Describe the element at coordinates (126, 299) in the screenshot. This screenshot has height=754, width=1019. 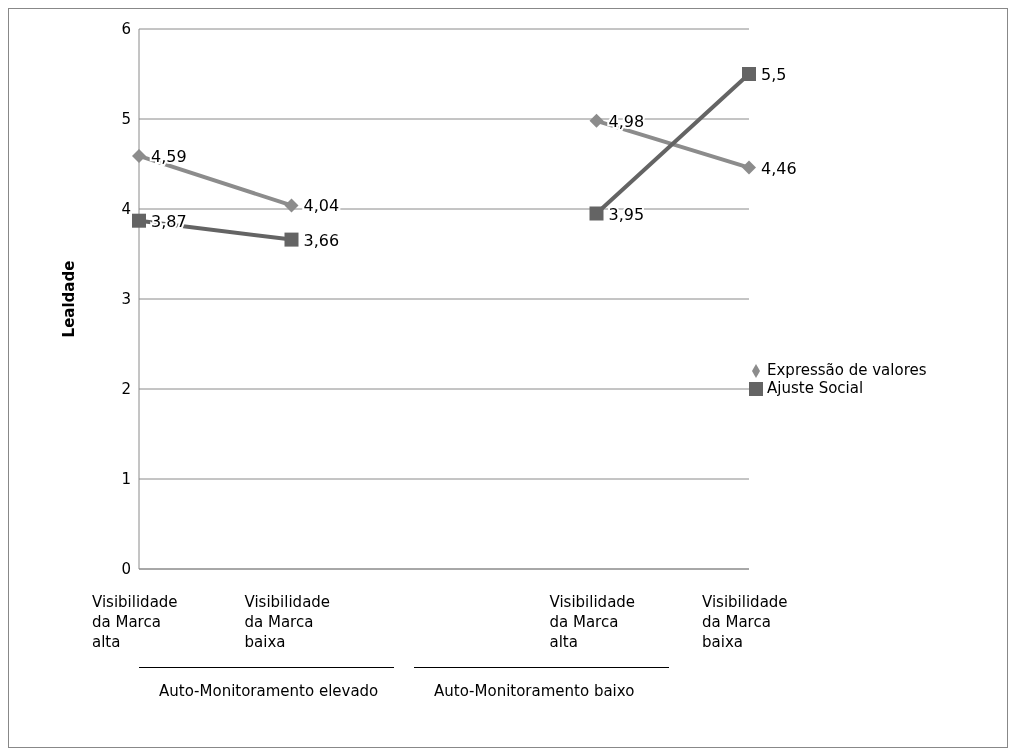
I see `y-tick-label: 3` at that location.